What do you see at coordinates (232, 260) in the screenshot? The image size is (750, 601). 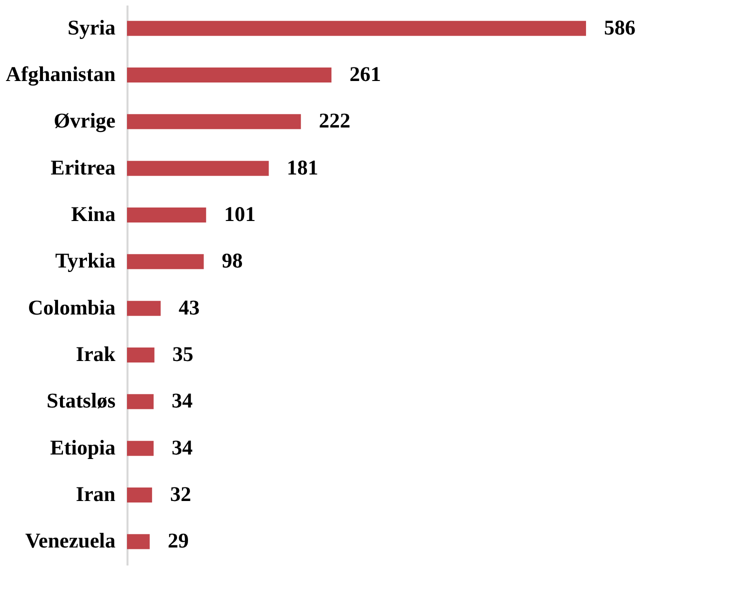 I see `data-label: 98` at bounding box center [232, 260].